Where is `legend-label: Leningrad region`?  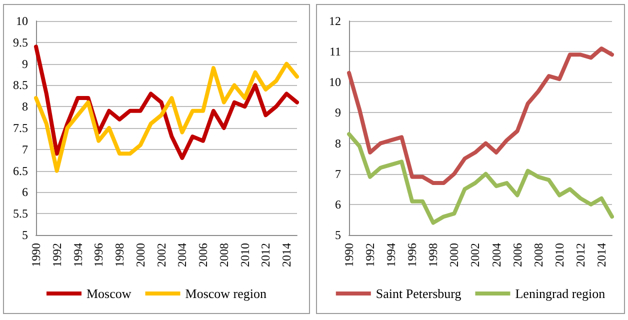 legend-label: Leningrad region is located at coordinates (560, 293).